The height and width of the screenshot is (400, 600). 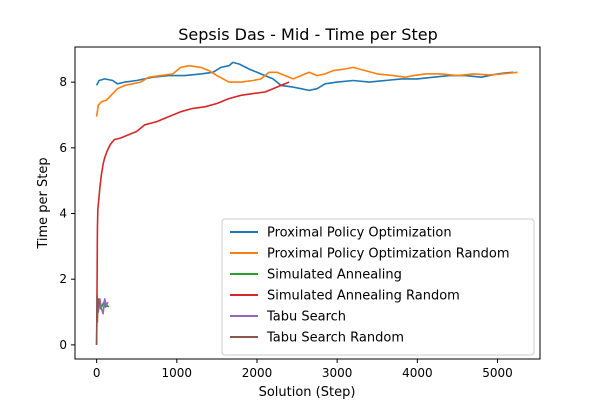 I want to click on x-tick-label: 4000, so click(x=417, y=373).